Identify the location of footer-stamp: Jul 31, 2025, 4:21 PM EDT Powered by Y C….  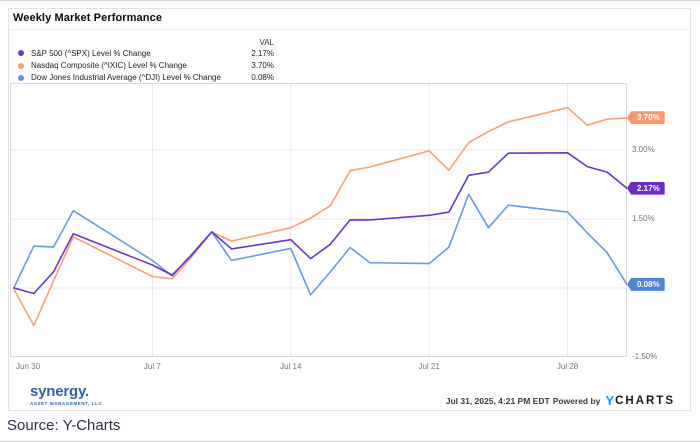
(560, 400).